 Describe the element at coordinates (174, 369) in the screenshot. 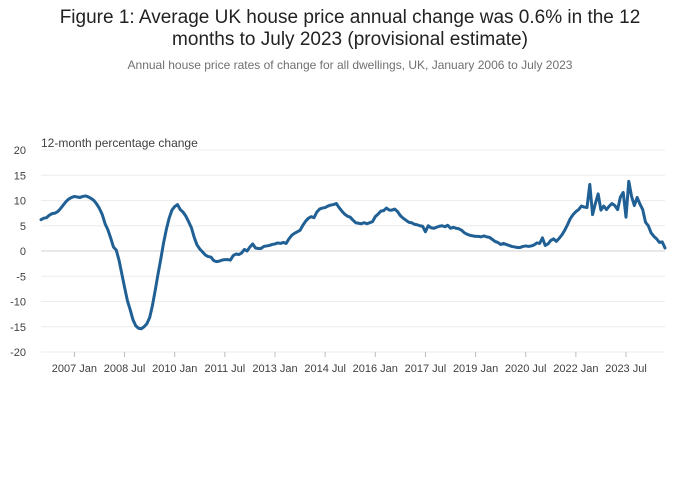

I see `x-tick-label: 2010 Jan` at that location.